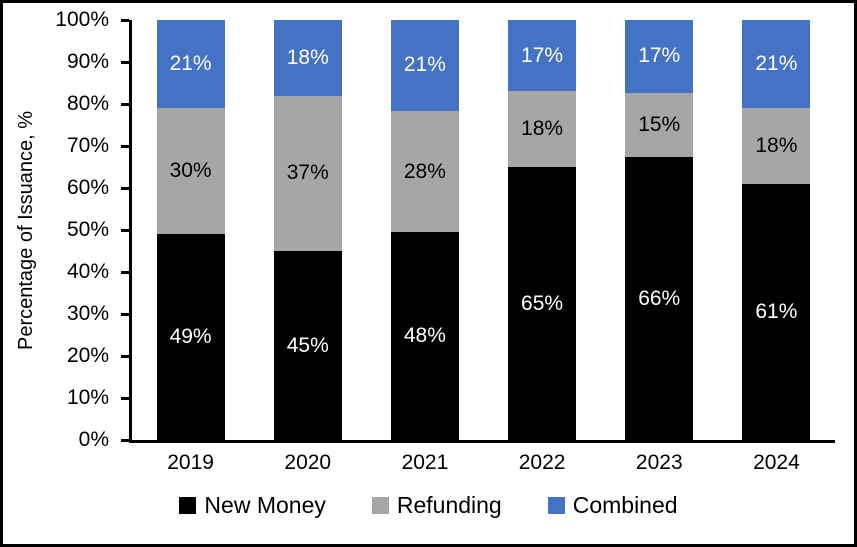 The image size is (857, 547). I want to click on bar-2022: 65% 18% 17%, so click(542, 230).